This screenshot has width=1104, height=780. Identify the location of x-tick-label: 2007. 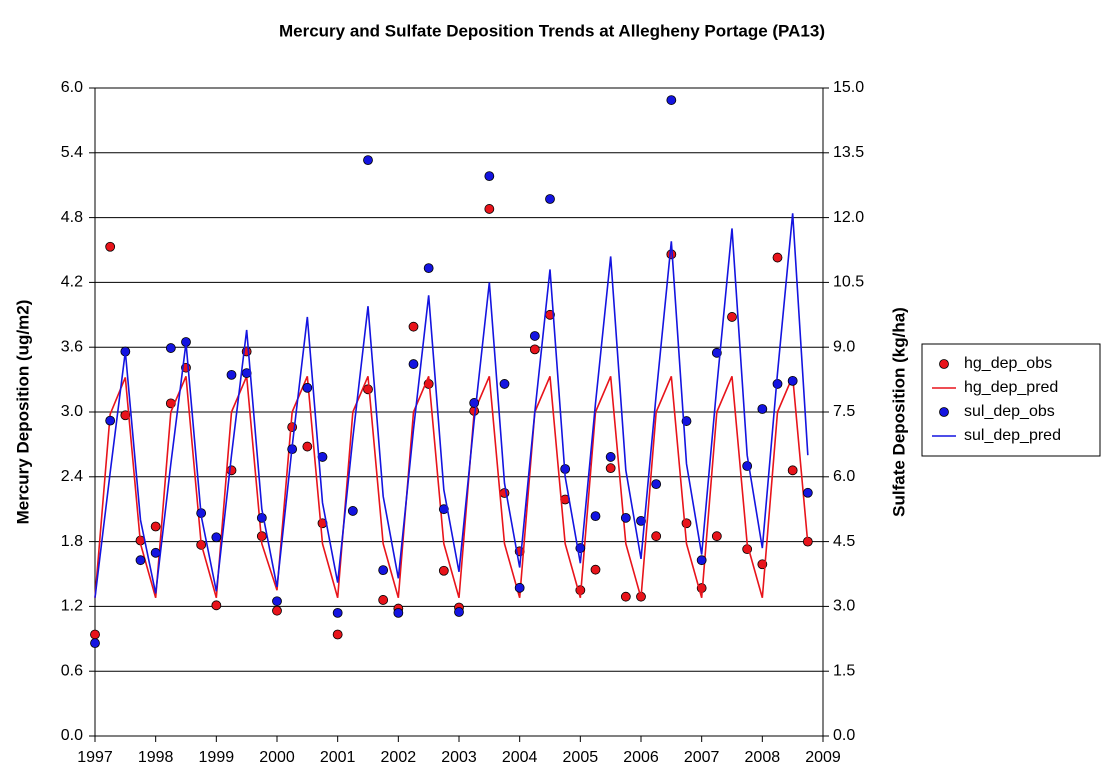
(702, 757).